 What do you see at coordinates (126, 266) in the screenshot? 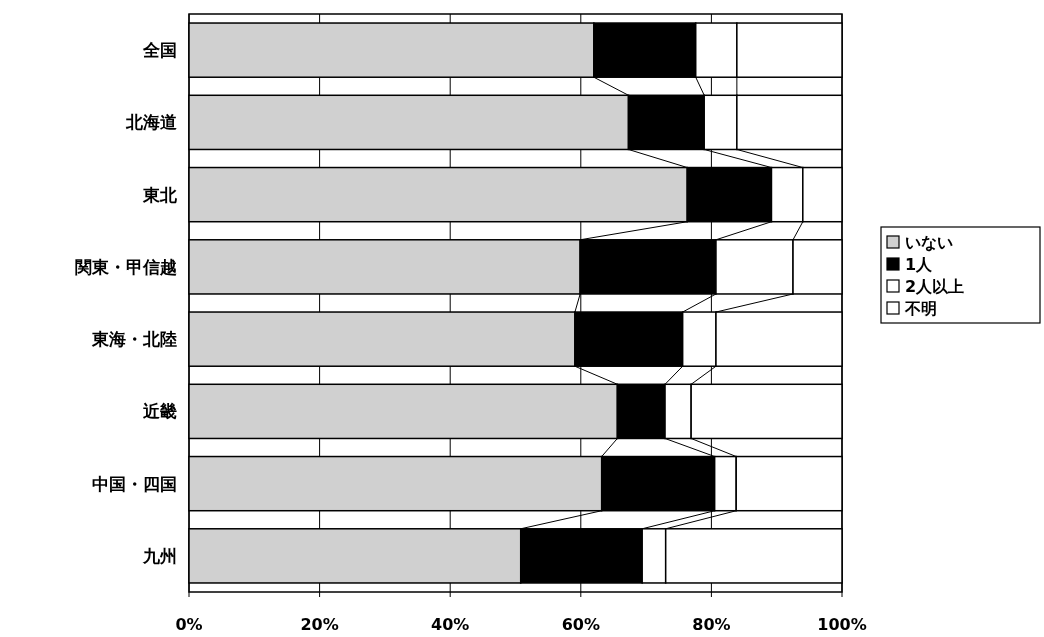
I see `y-tick-label: 関東・甲信越` at bounding box center [126, 266].